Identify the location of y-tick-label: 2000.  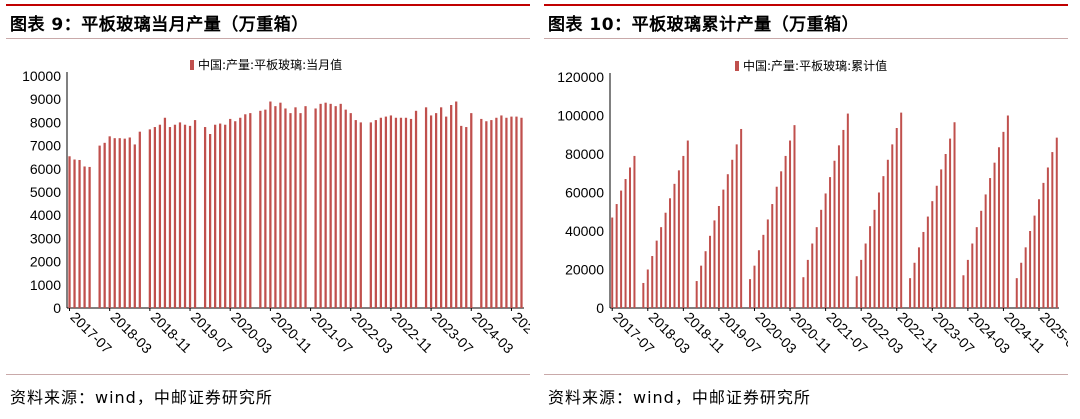
(45, 262).